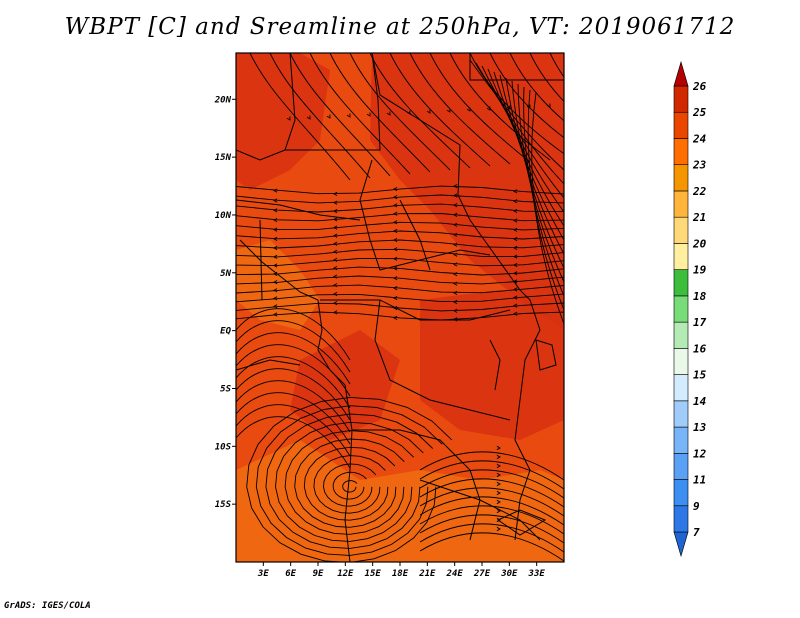 Image resolution: width=800 pixels, height=618 pixels. I want to click on x-tick-label: 18E, so click(400, 574).